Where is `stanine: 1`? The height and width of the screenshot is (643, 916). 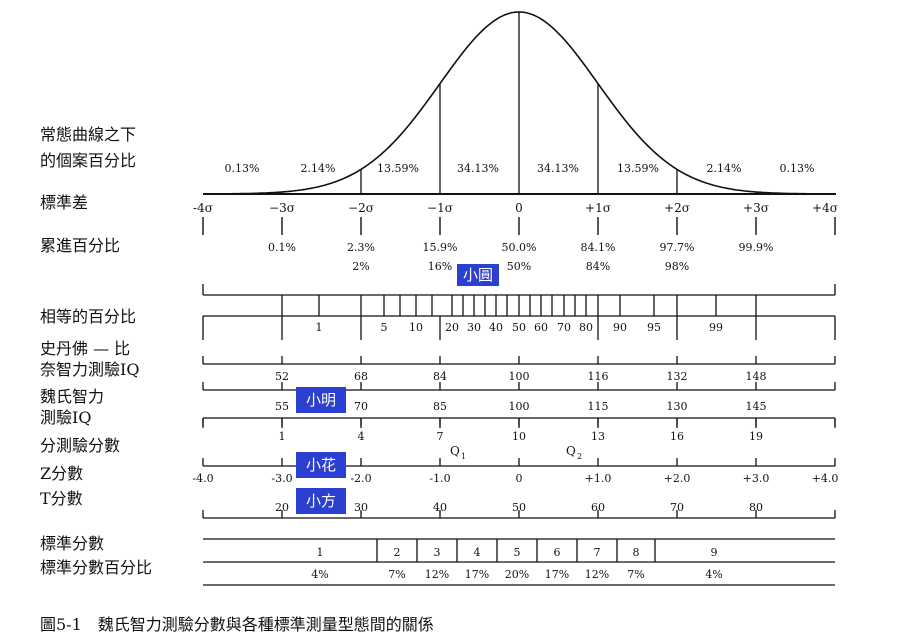 stanine: 1 is located at coordinates (320, 552).